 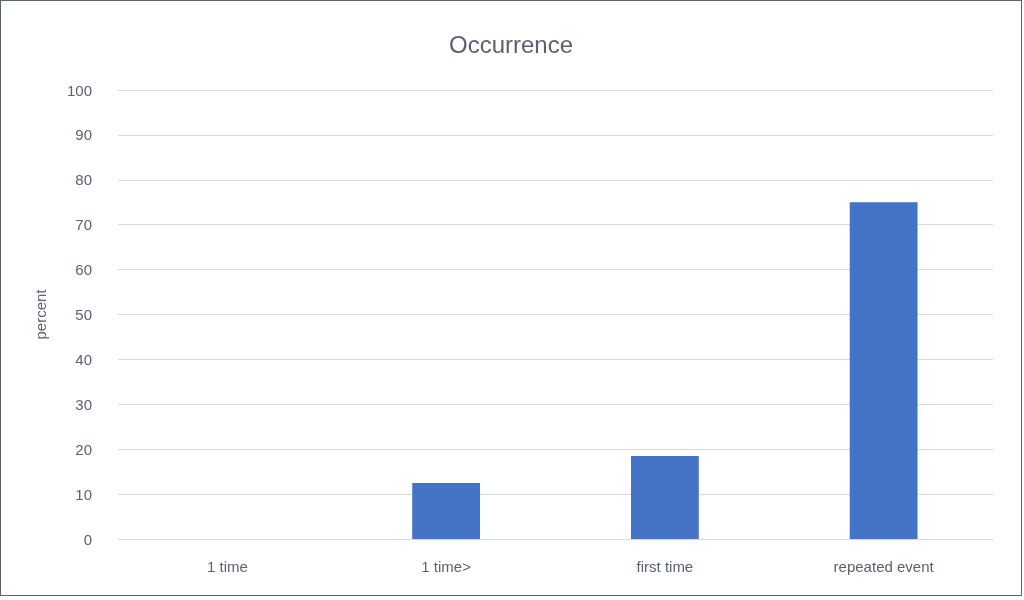 I want to click on y-tick-label: 80, so click(x=83, y=180).